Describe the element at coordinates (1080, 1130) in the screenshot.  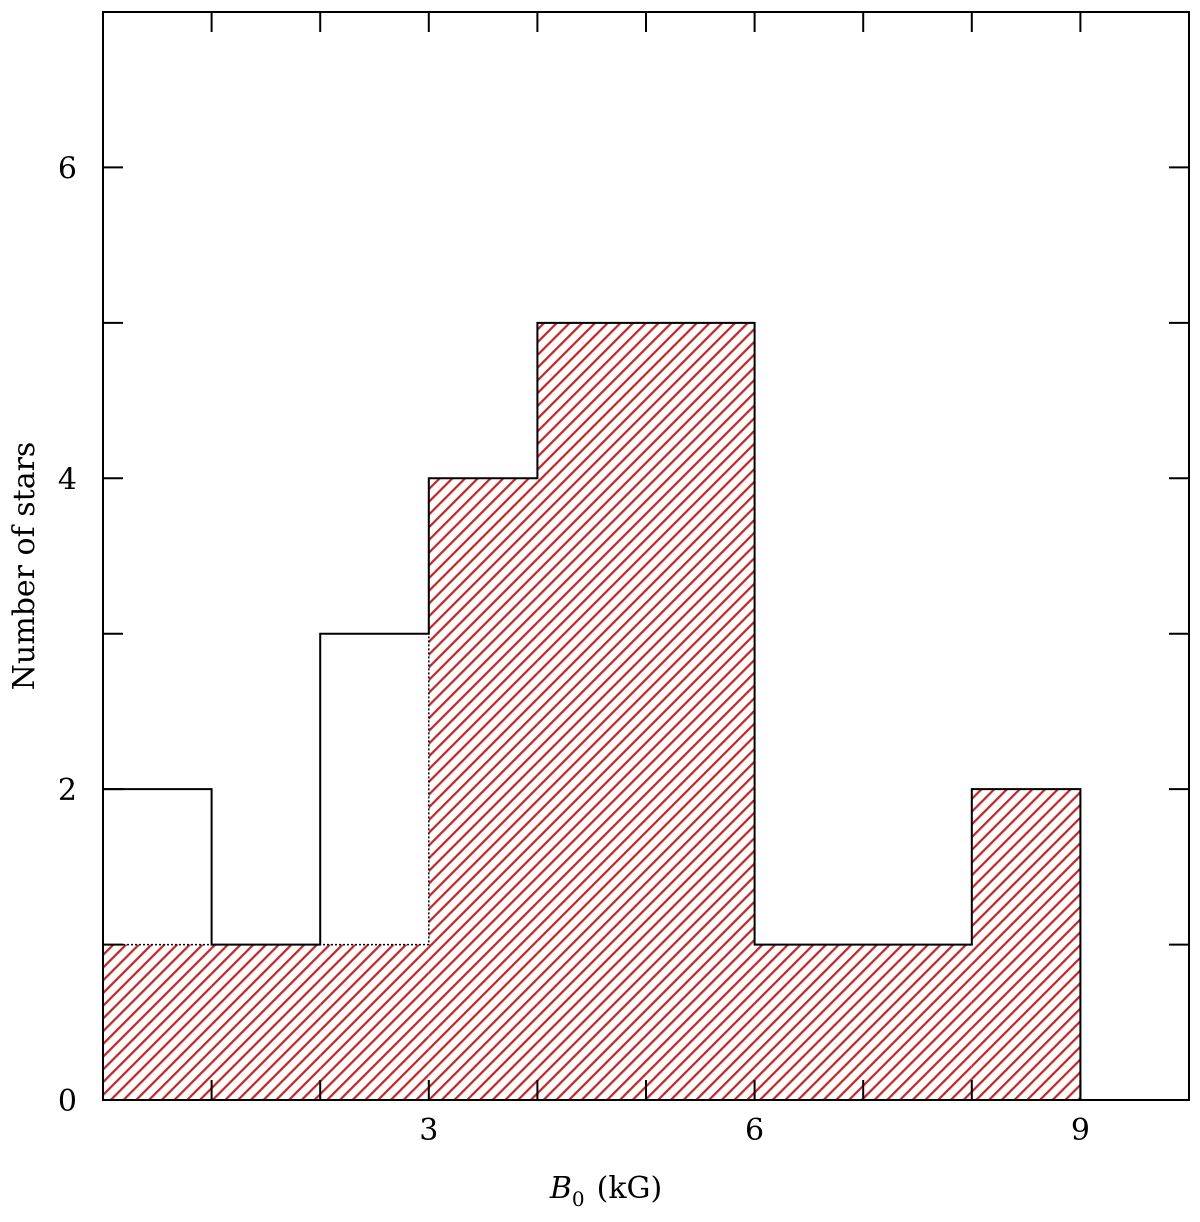
I see `x-tick-label: 9` at that location.